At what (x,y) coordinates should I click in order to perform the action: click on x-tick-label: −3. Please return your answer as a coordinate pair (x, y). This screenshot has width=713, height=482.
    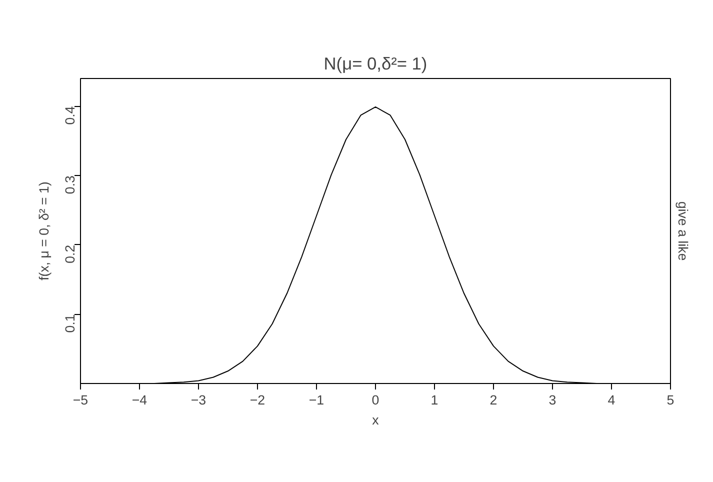
    Looking at the image, I should click on (198, 400).